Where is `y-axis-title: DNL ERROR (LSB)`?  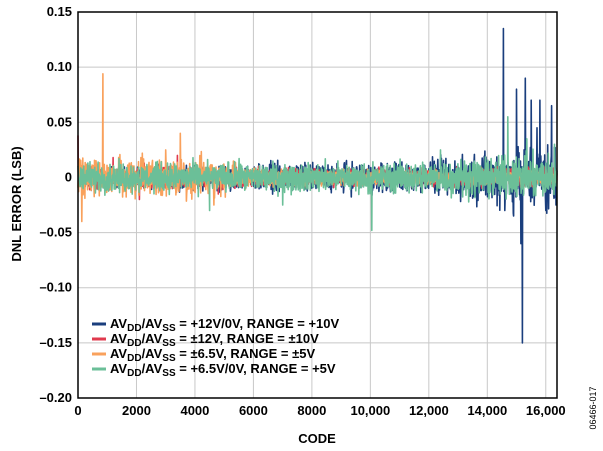
y-axis-title: DNL ERROR (LSB) is located at coordinates (16, 203).